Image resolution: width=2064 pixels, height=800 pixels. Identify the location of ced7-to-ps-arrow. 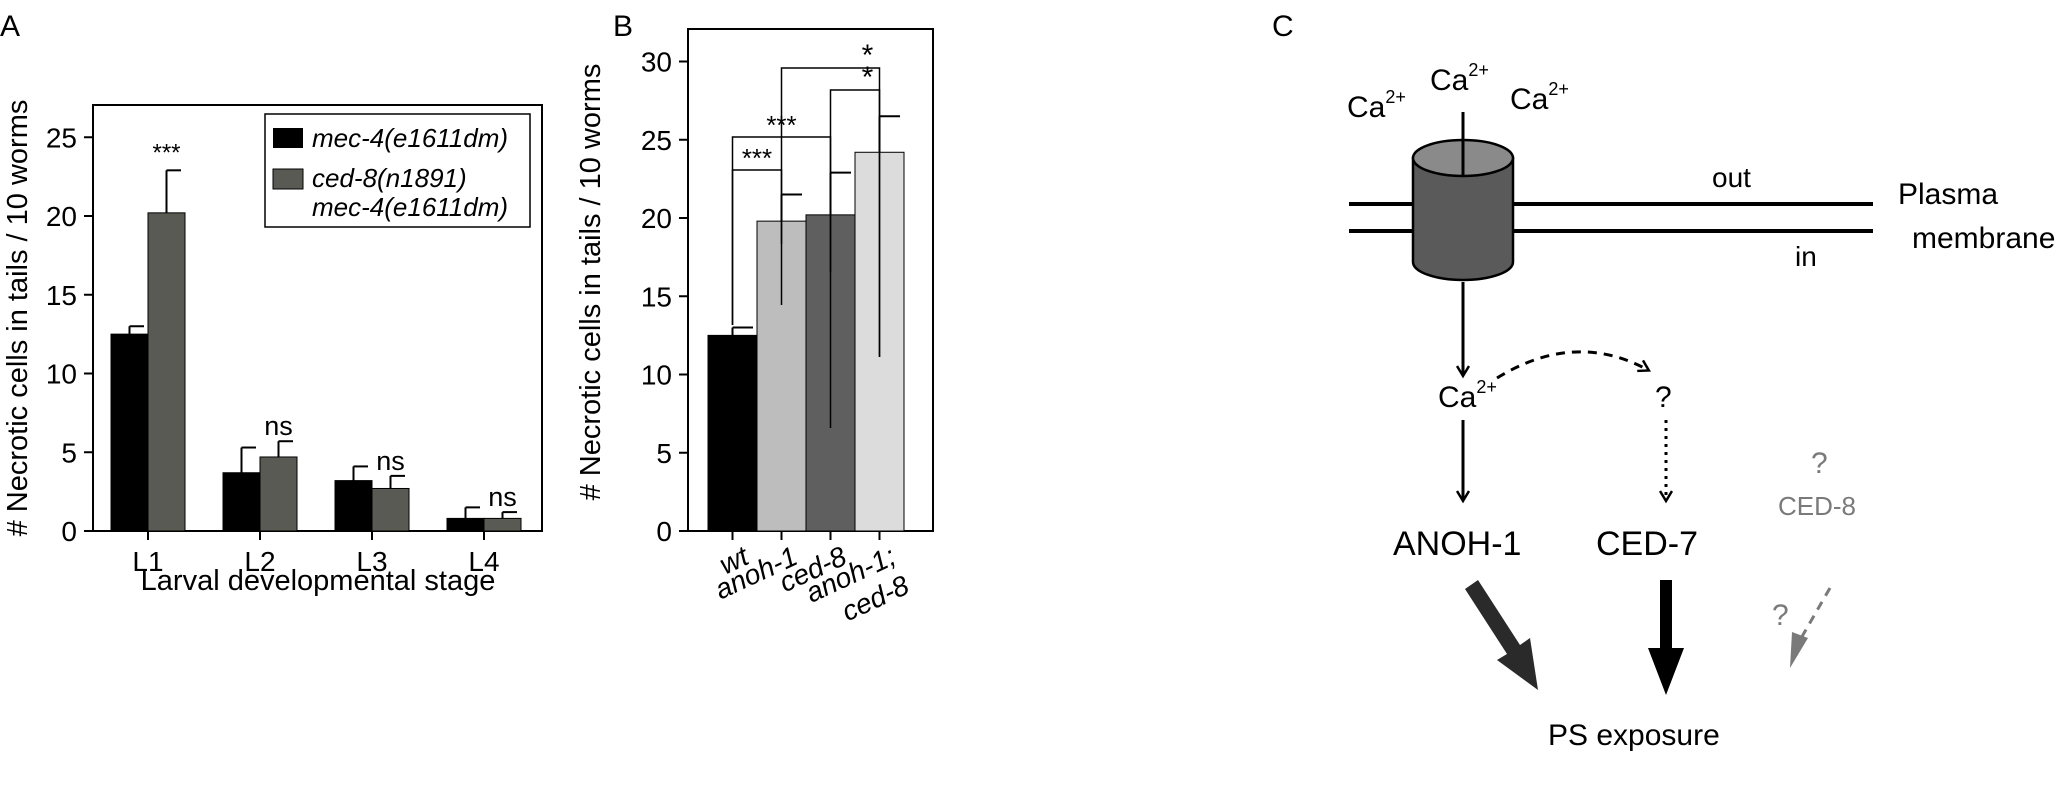
(1666, 637).